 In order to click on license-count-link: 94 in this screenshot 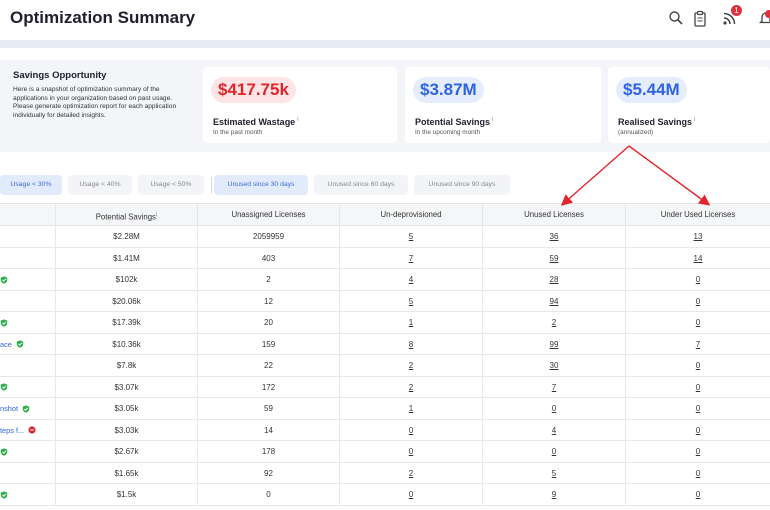, I will do `click(554, 301)`.